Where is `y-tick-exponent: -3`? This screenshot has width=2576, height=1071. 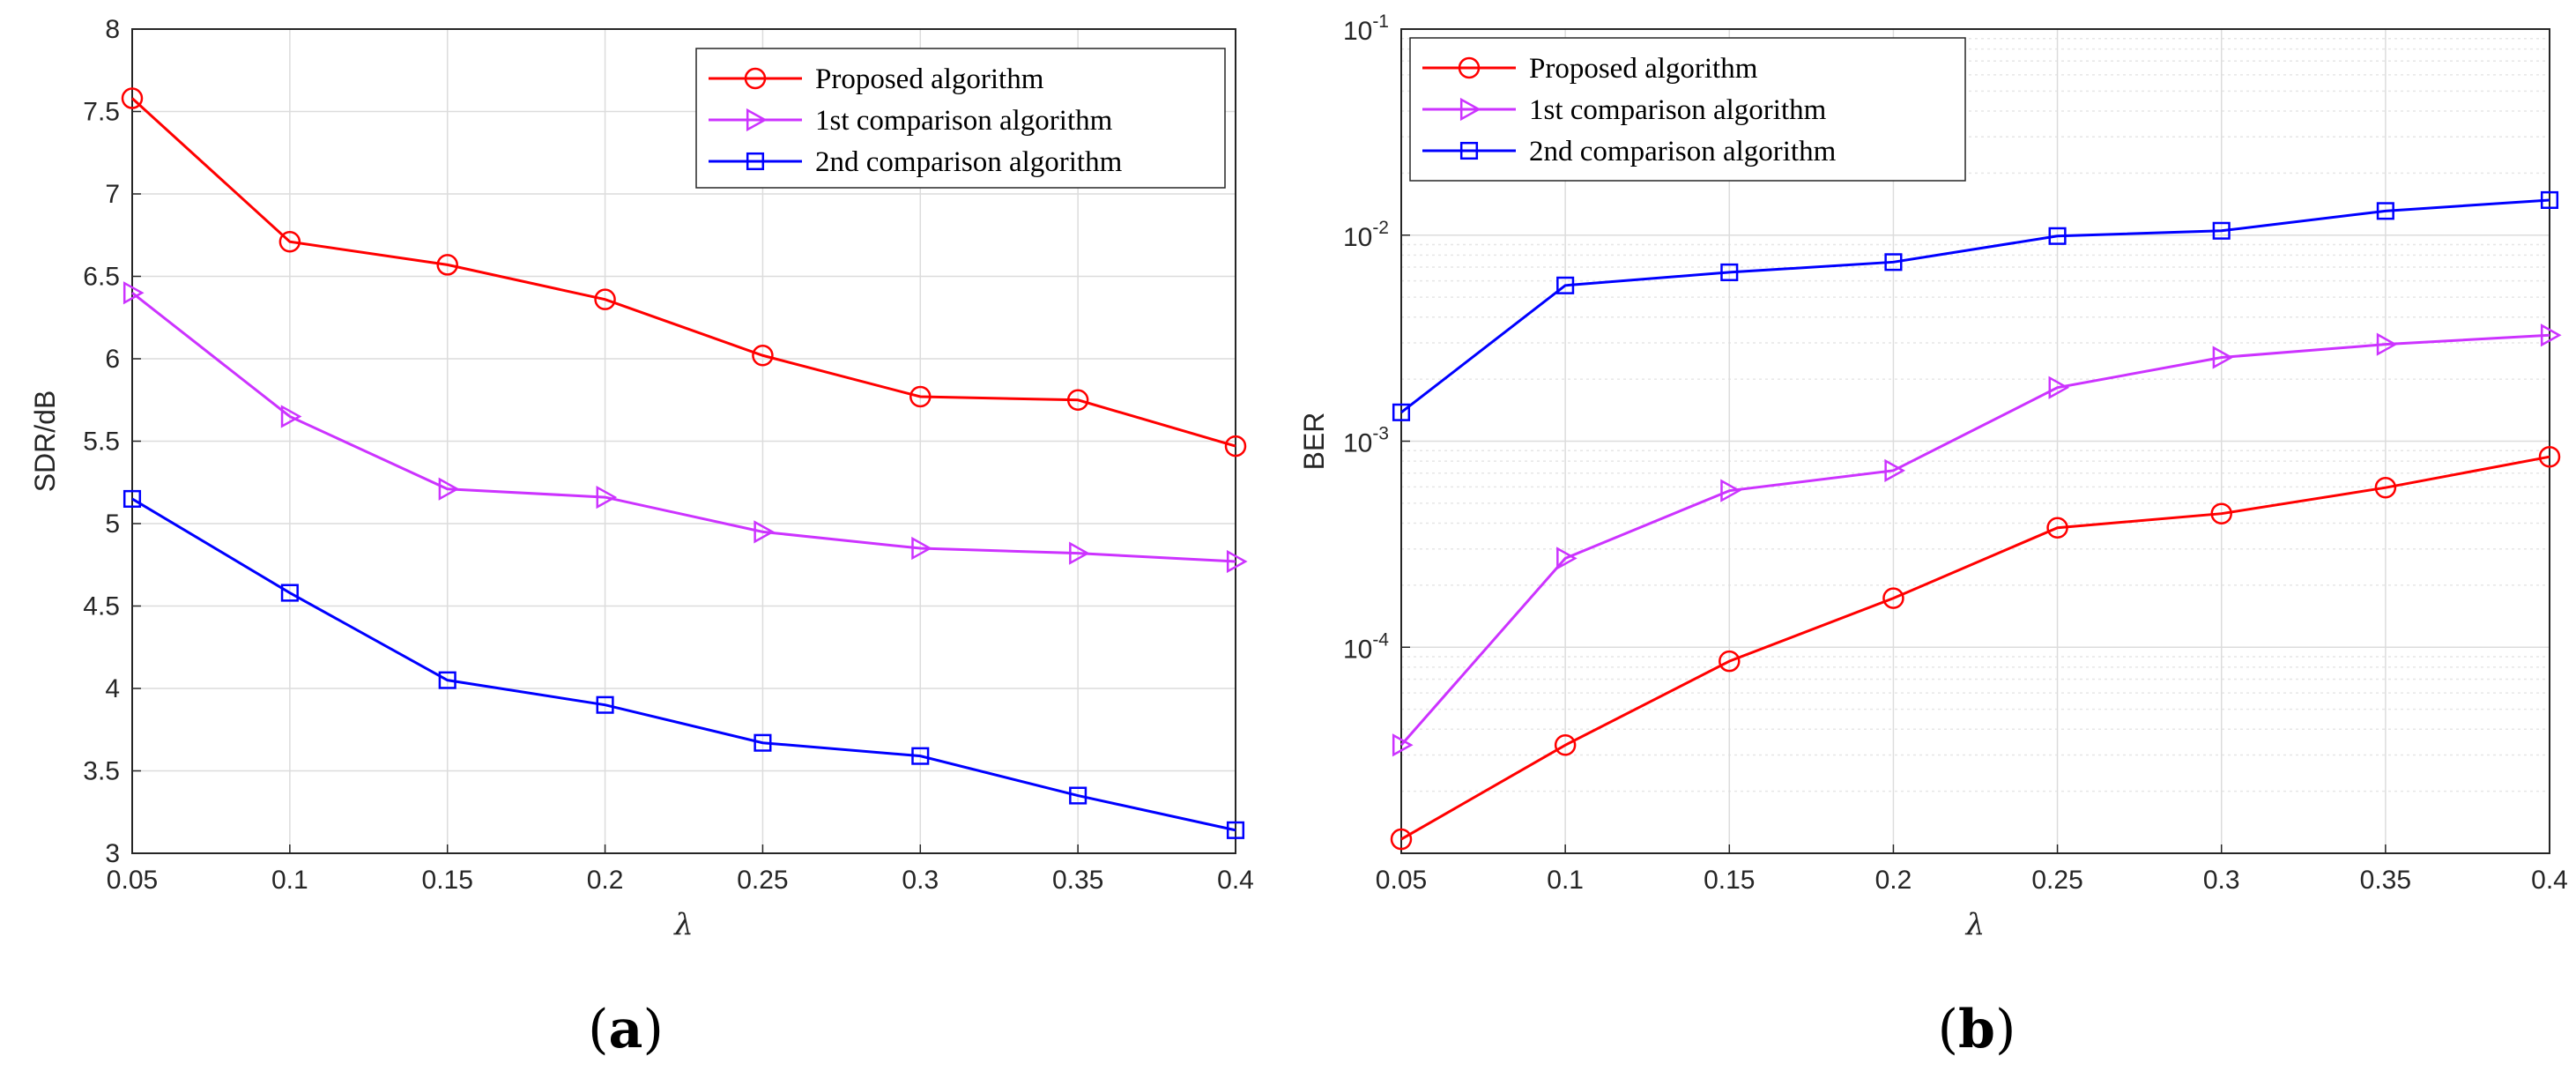 y-tick-exponent: -3 is located at coordinates (1380, 434).